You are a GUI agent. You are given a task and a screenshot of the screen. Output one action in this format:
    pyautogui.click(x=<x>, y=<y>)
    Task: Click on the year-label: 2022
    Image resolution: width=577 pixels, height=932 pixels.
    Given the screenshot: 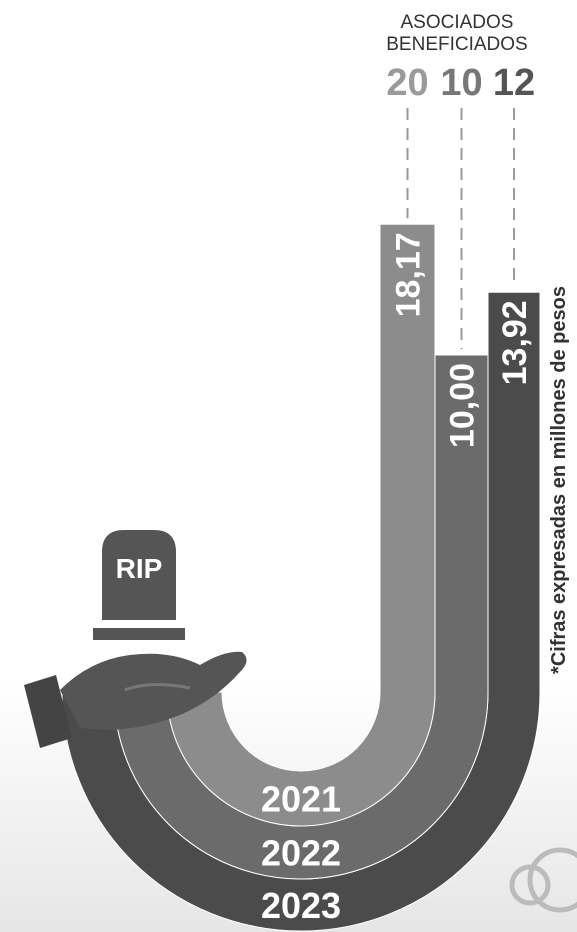 What is the action you would take?
    pyautogui.click(x=301, y=853)
    